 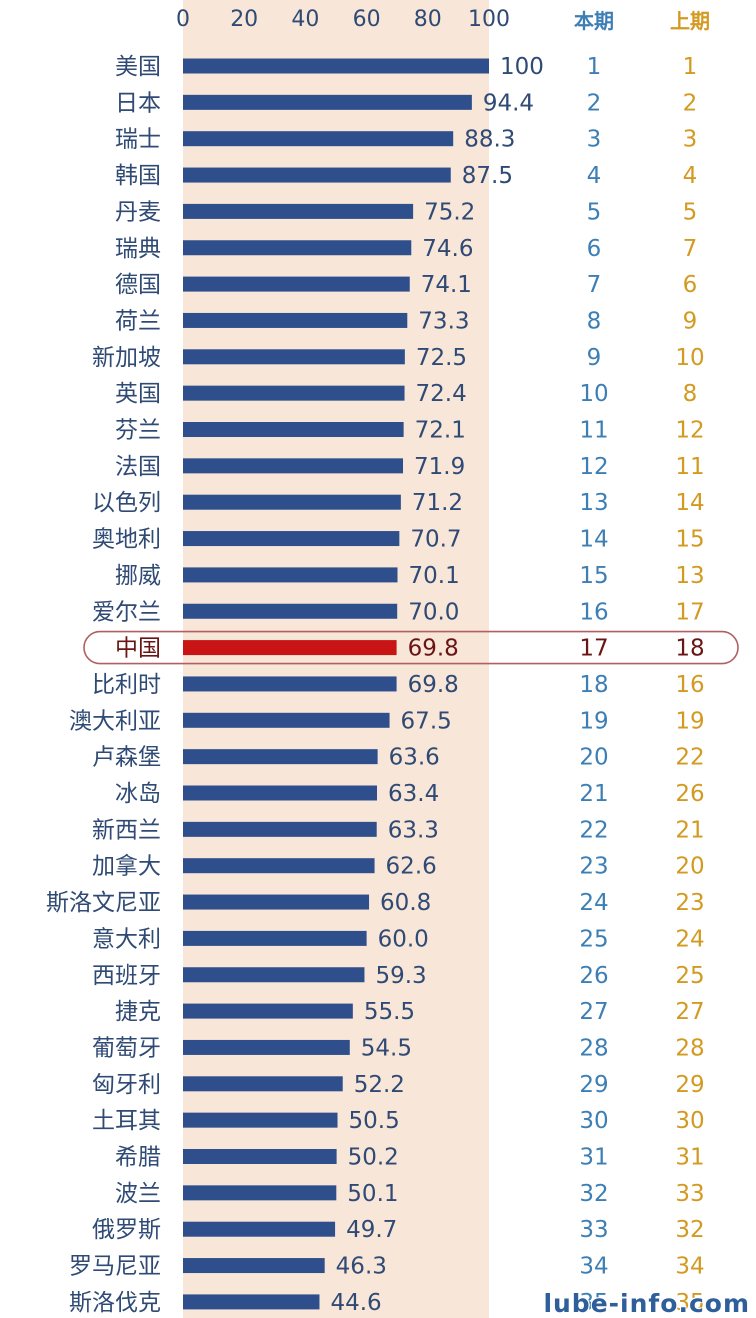 I want to click on previous-rank: 19, so click(x=689, y=721).